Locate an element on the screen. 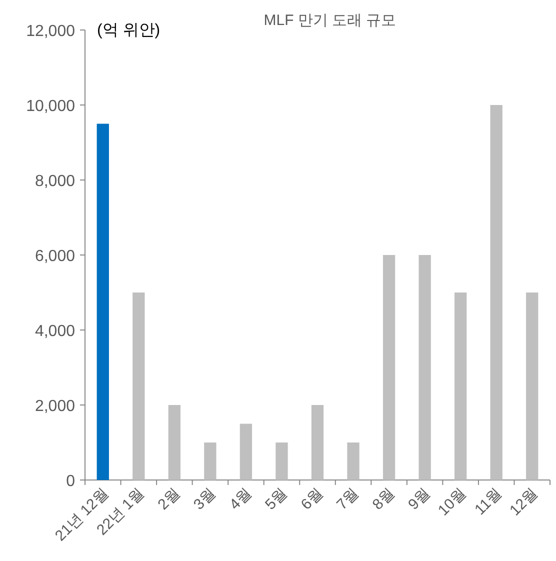 This screenshot has height=561, width=556. chart-title: MLF 만기 도래 규모 is located at coordinates (330, 20).